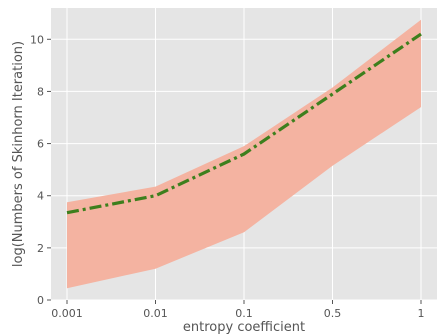 The image size is (444, 335). Describe the element at coordinates (333, 313) in the screenshot. I see `x-tick-label-3: 0.5` at that location.